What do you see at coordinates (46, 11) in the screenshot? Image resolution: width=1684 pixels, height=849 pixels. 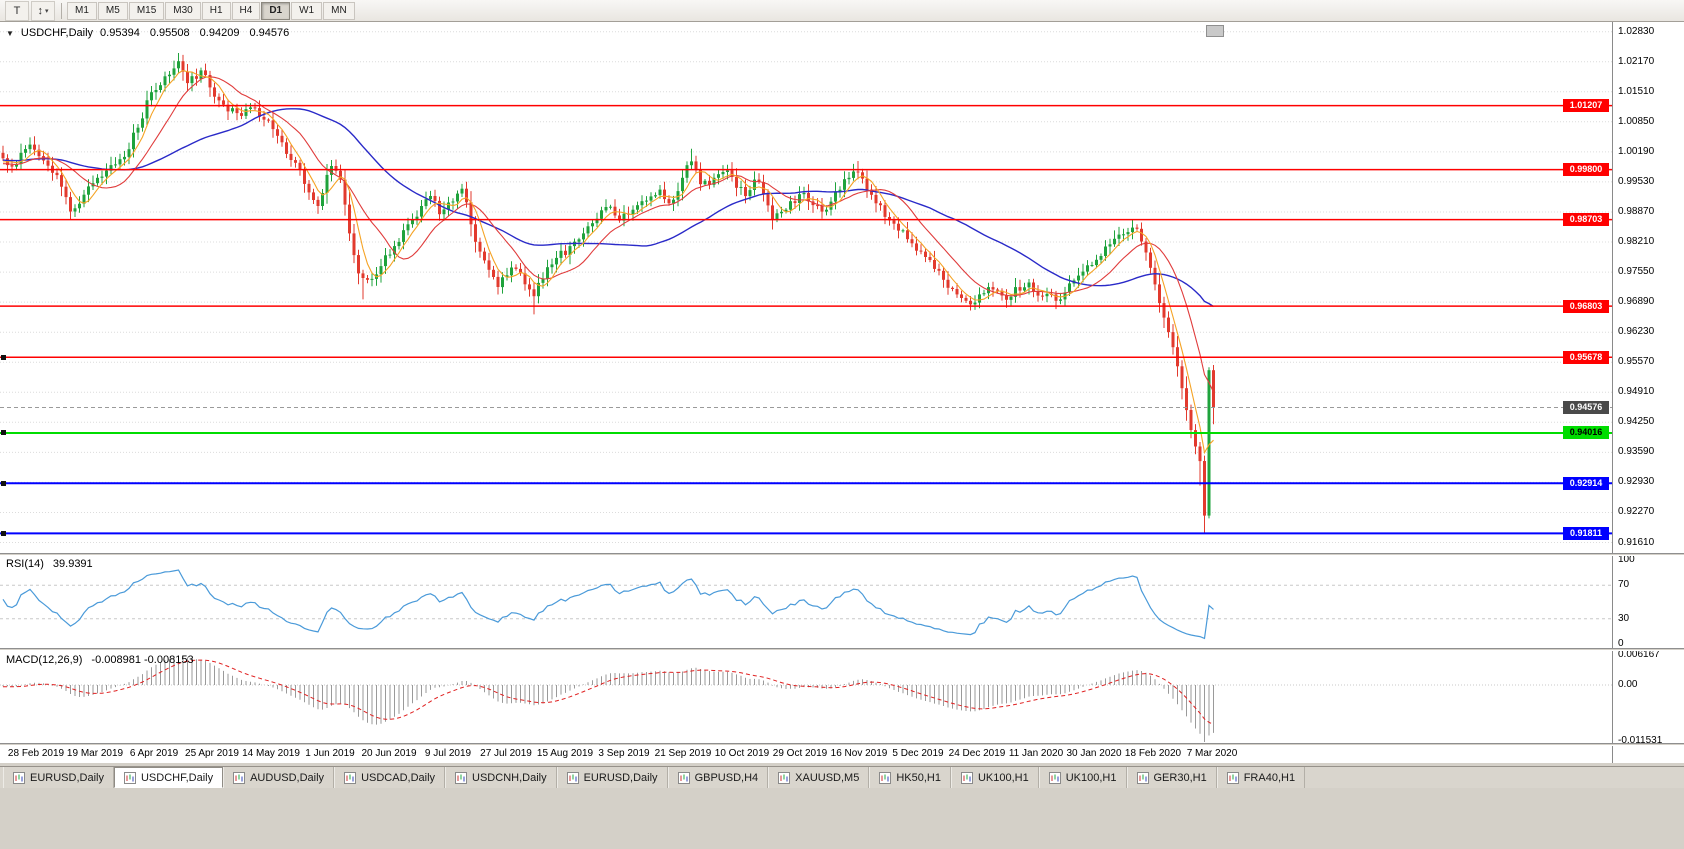 I see `chevron-down-icon: ▾` at bounding box center [46, 11].